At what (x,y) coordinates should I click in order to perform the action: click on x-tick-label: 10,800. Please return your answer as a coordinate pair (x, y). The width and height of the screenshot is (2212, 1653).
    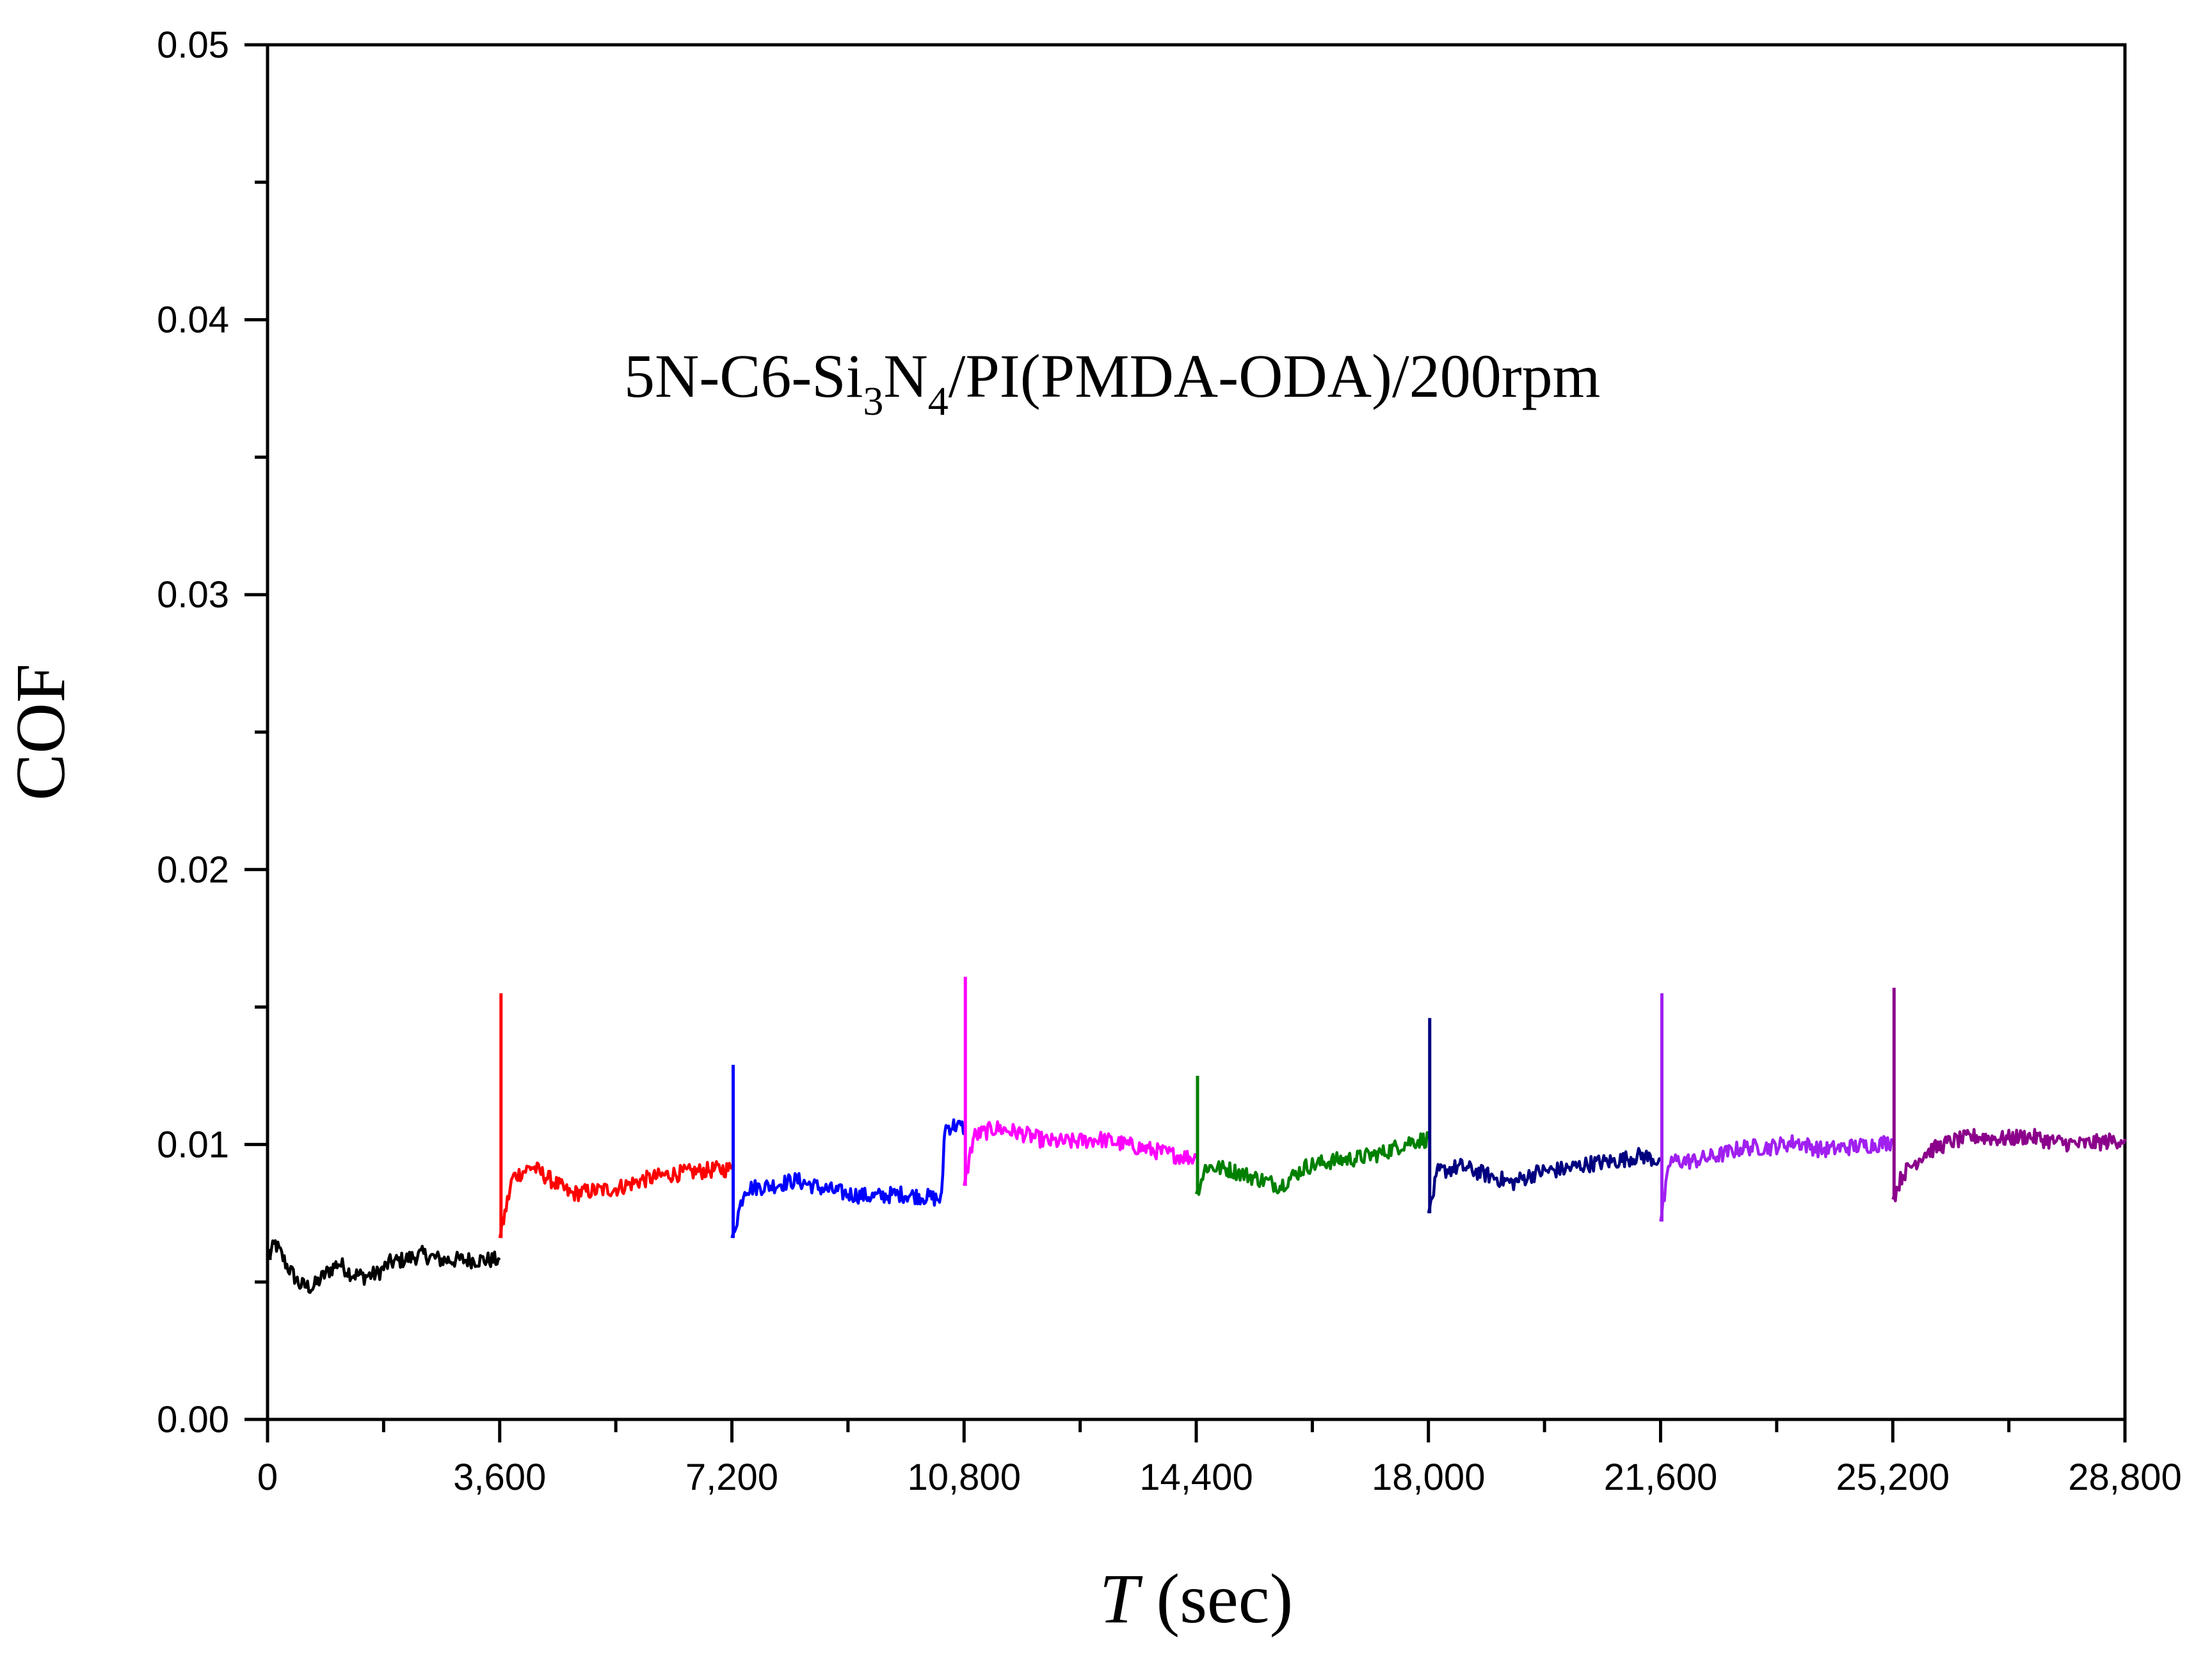
    Looking at the image, I should click on (964, 1477).